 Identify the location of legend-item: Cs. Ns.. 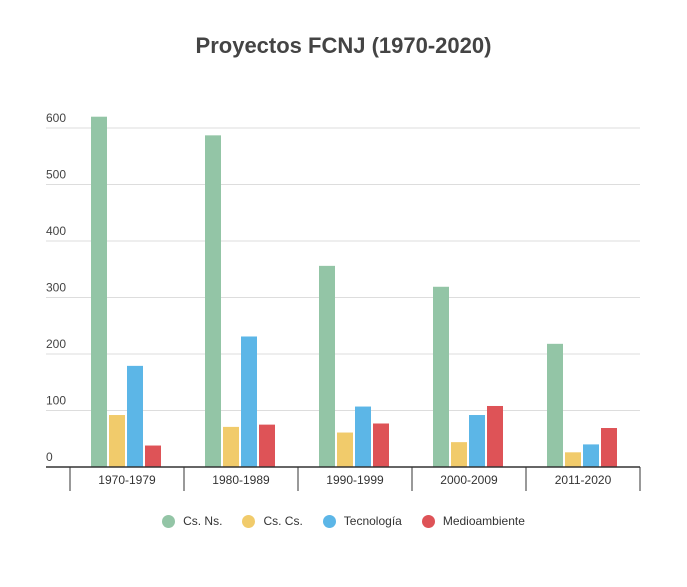
(192, 521).